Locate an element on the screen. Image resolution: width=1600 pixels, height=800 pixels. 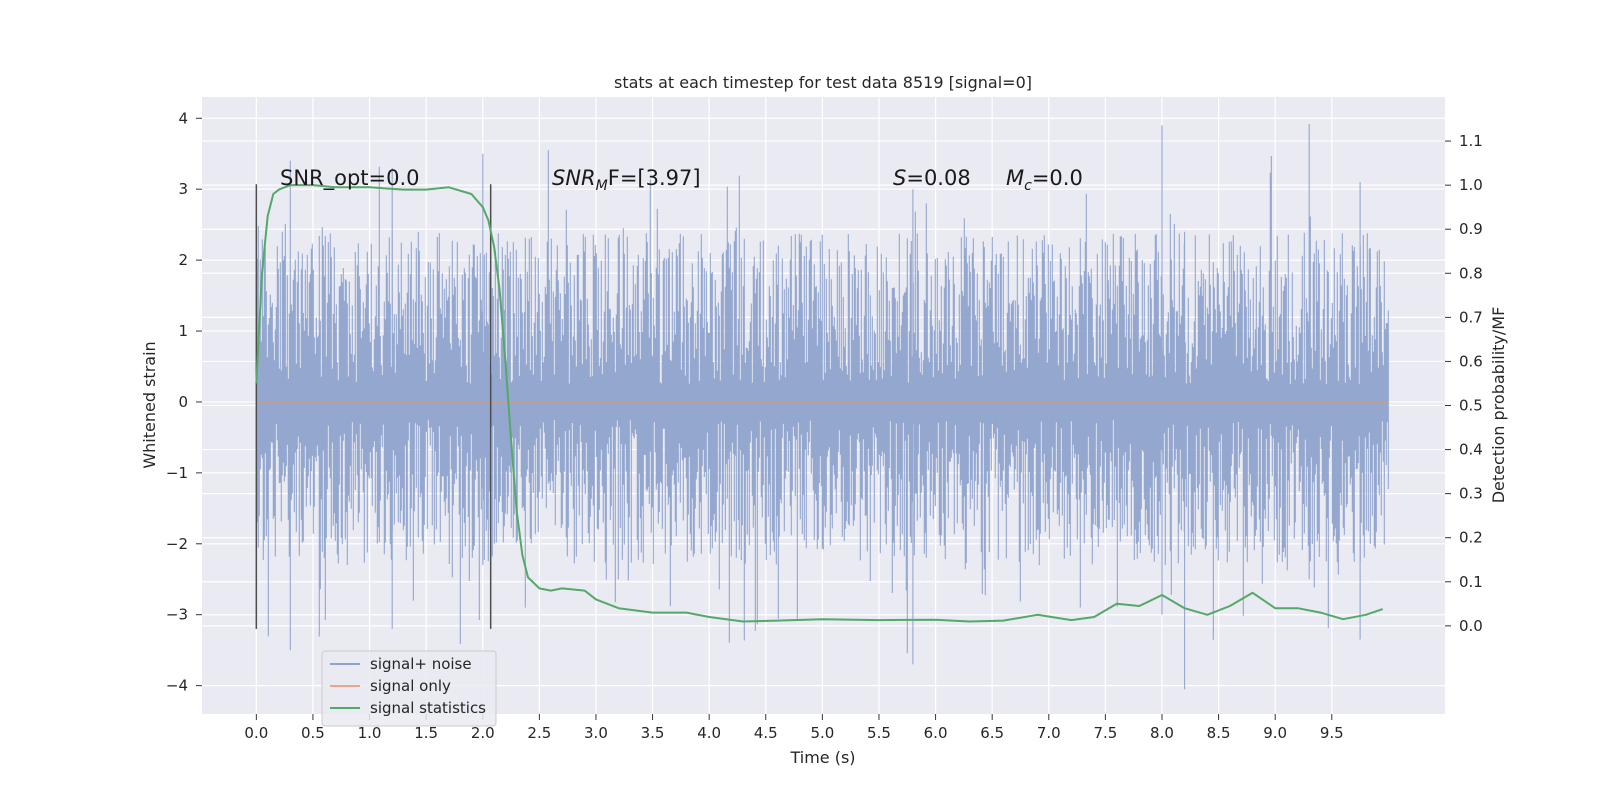
mc-var: M is located at coordinates (1015, 178).